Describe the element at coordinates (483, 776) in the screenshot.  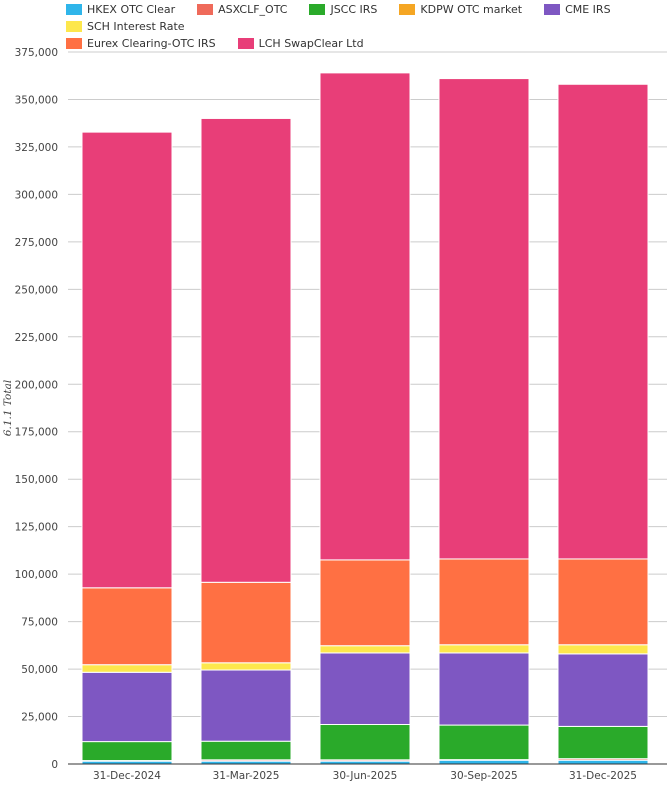
I see `x-tick-label: 30-Sep-2025` at that location.